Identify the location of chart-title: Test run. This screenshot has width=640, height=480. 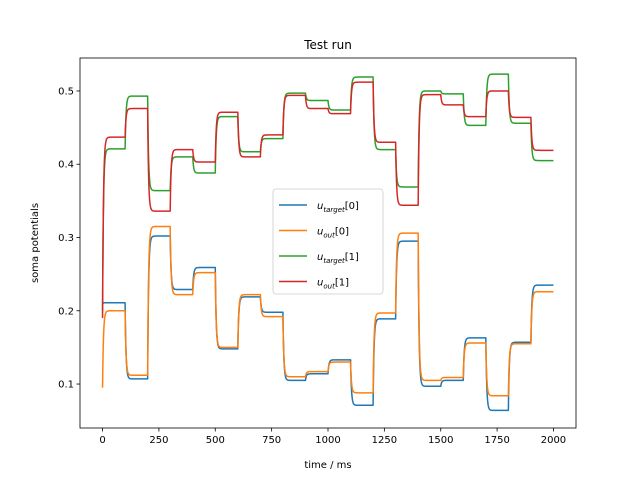
(327, 45).